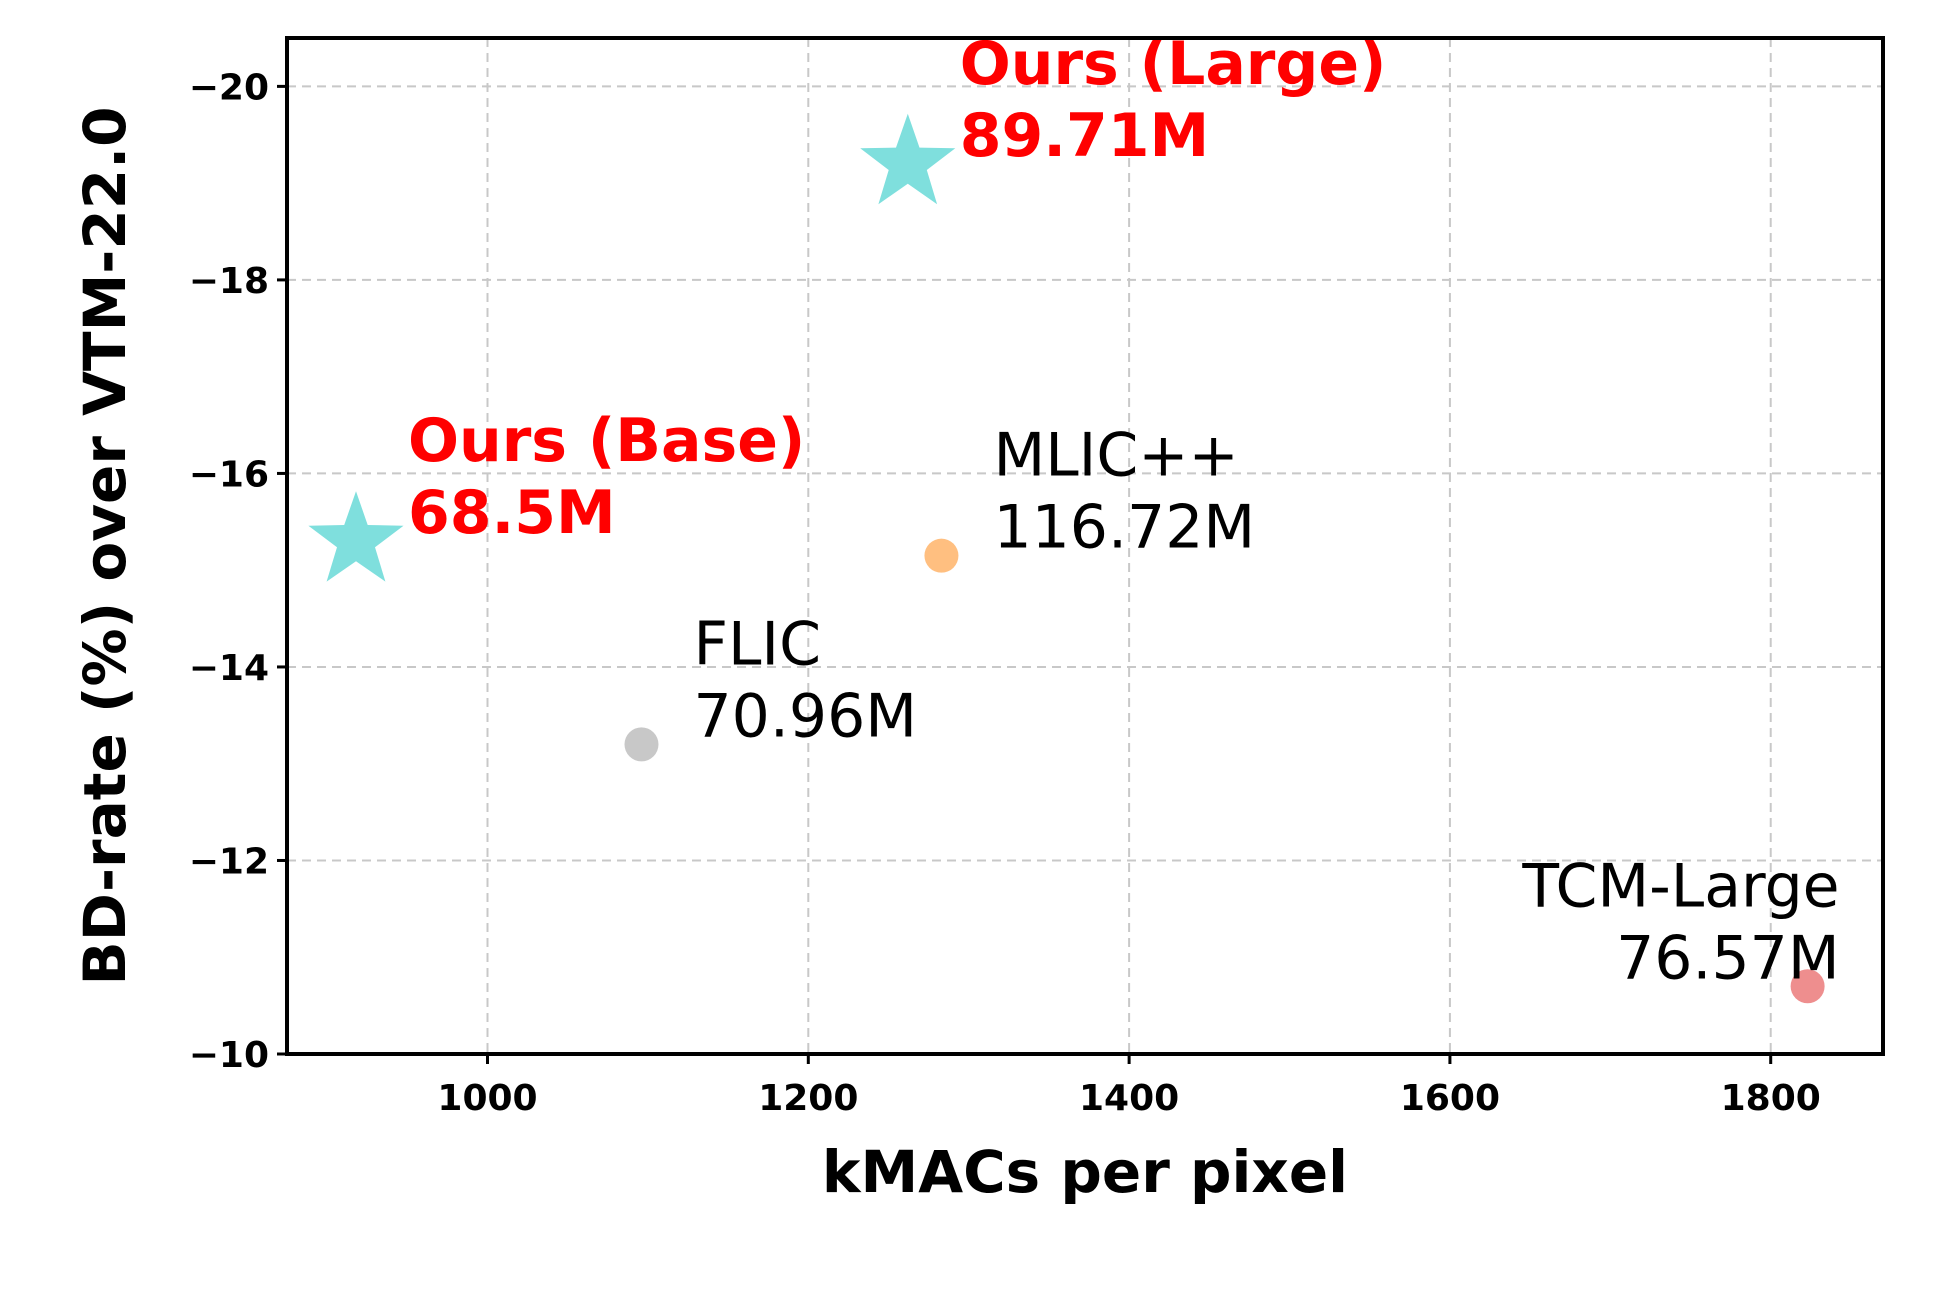  Describe the element at coordinates (1173, 64) in the screenshot. I see `point-name-label: Ours (Large)` at that location.